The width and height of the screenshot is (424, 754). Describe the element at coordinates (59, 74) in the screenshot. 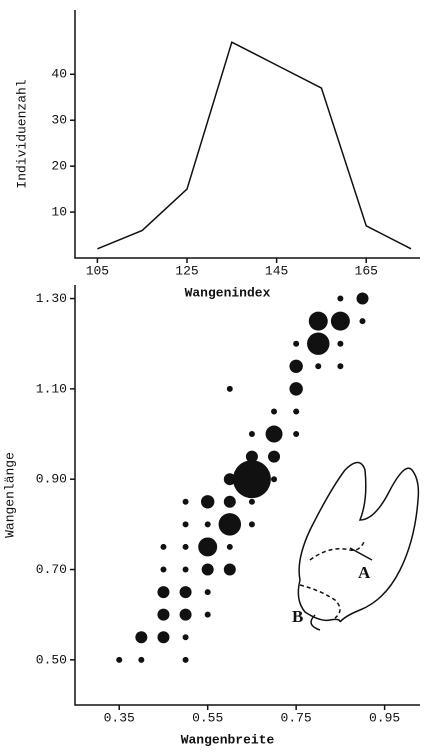

I see `y-tick-label: 40` at that location.